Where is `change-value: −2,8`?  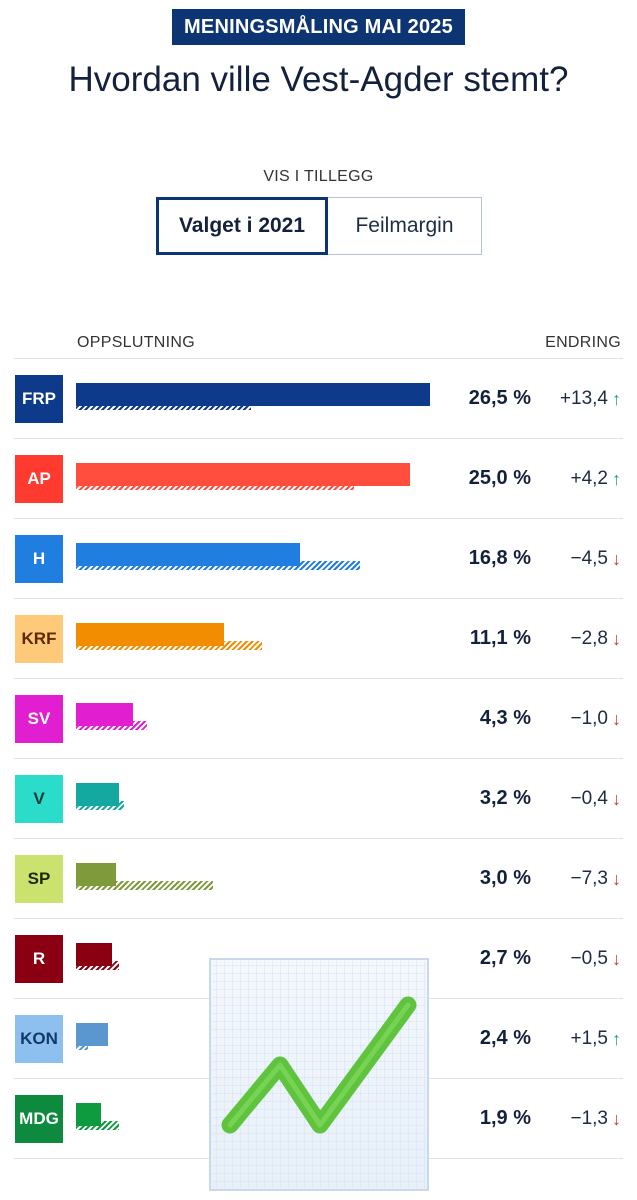
change-value: −2,8 is located at coordinates (589, 638).